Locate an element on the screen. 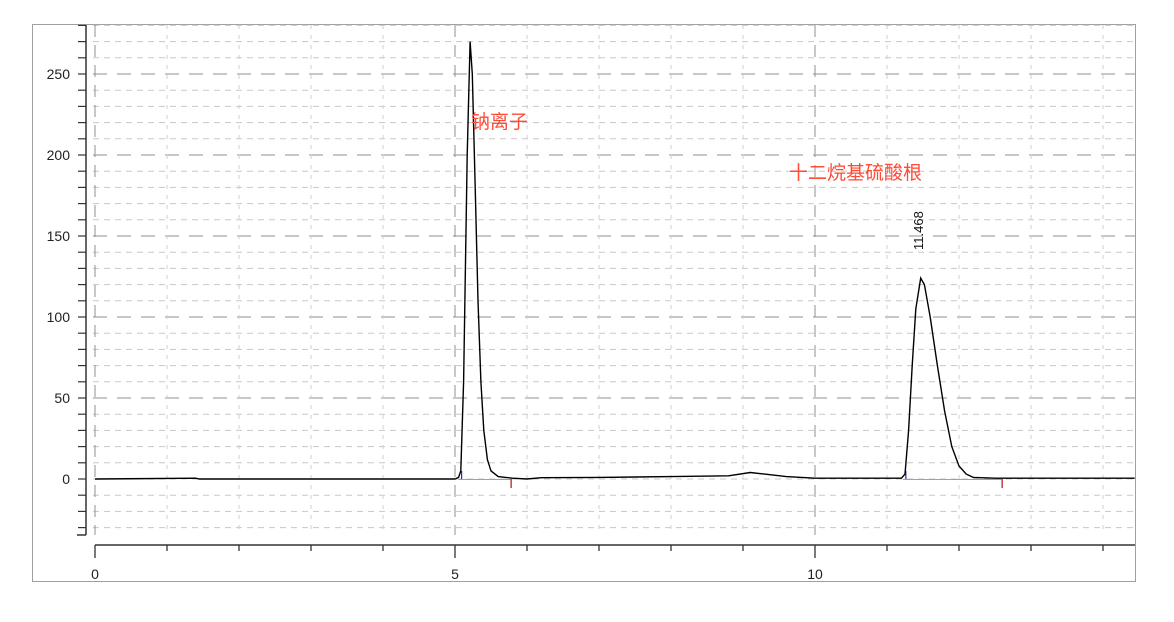  retention-time-label: 11.468 is located at coordinates (918, 230).